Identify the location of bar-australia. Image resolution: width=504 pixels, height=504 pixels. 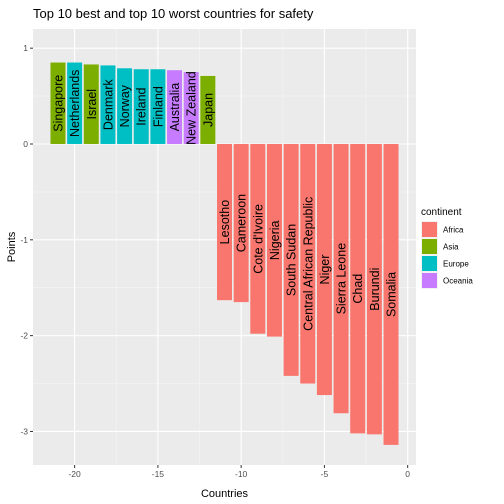
(175, 107).